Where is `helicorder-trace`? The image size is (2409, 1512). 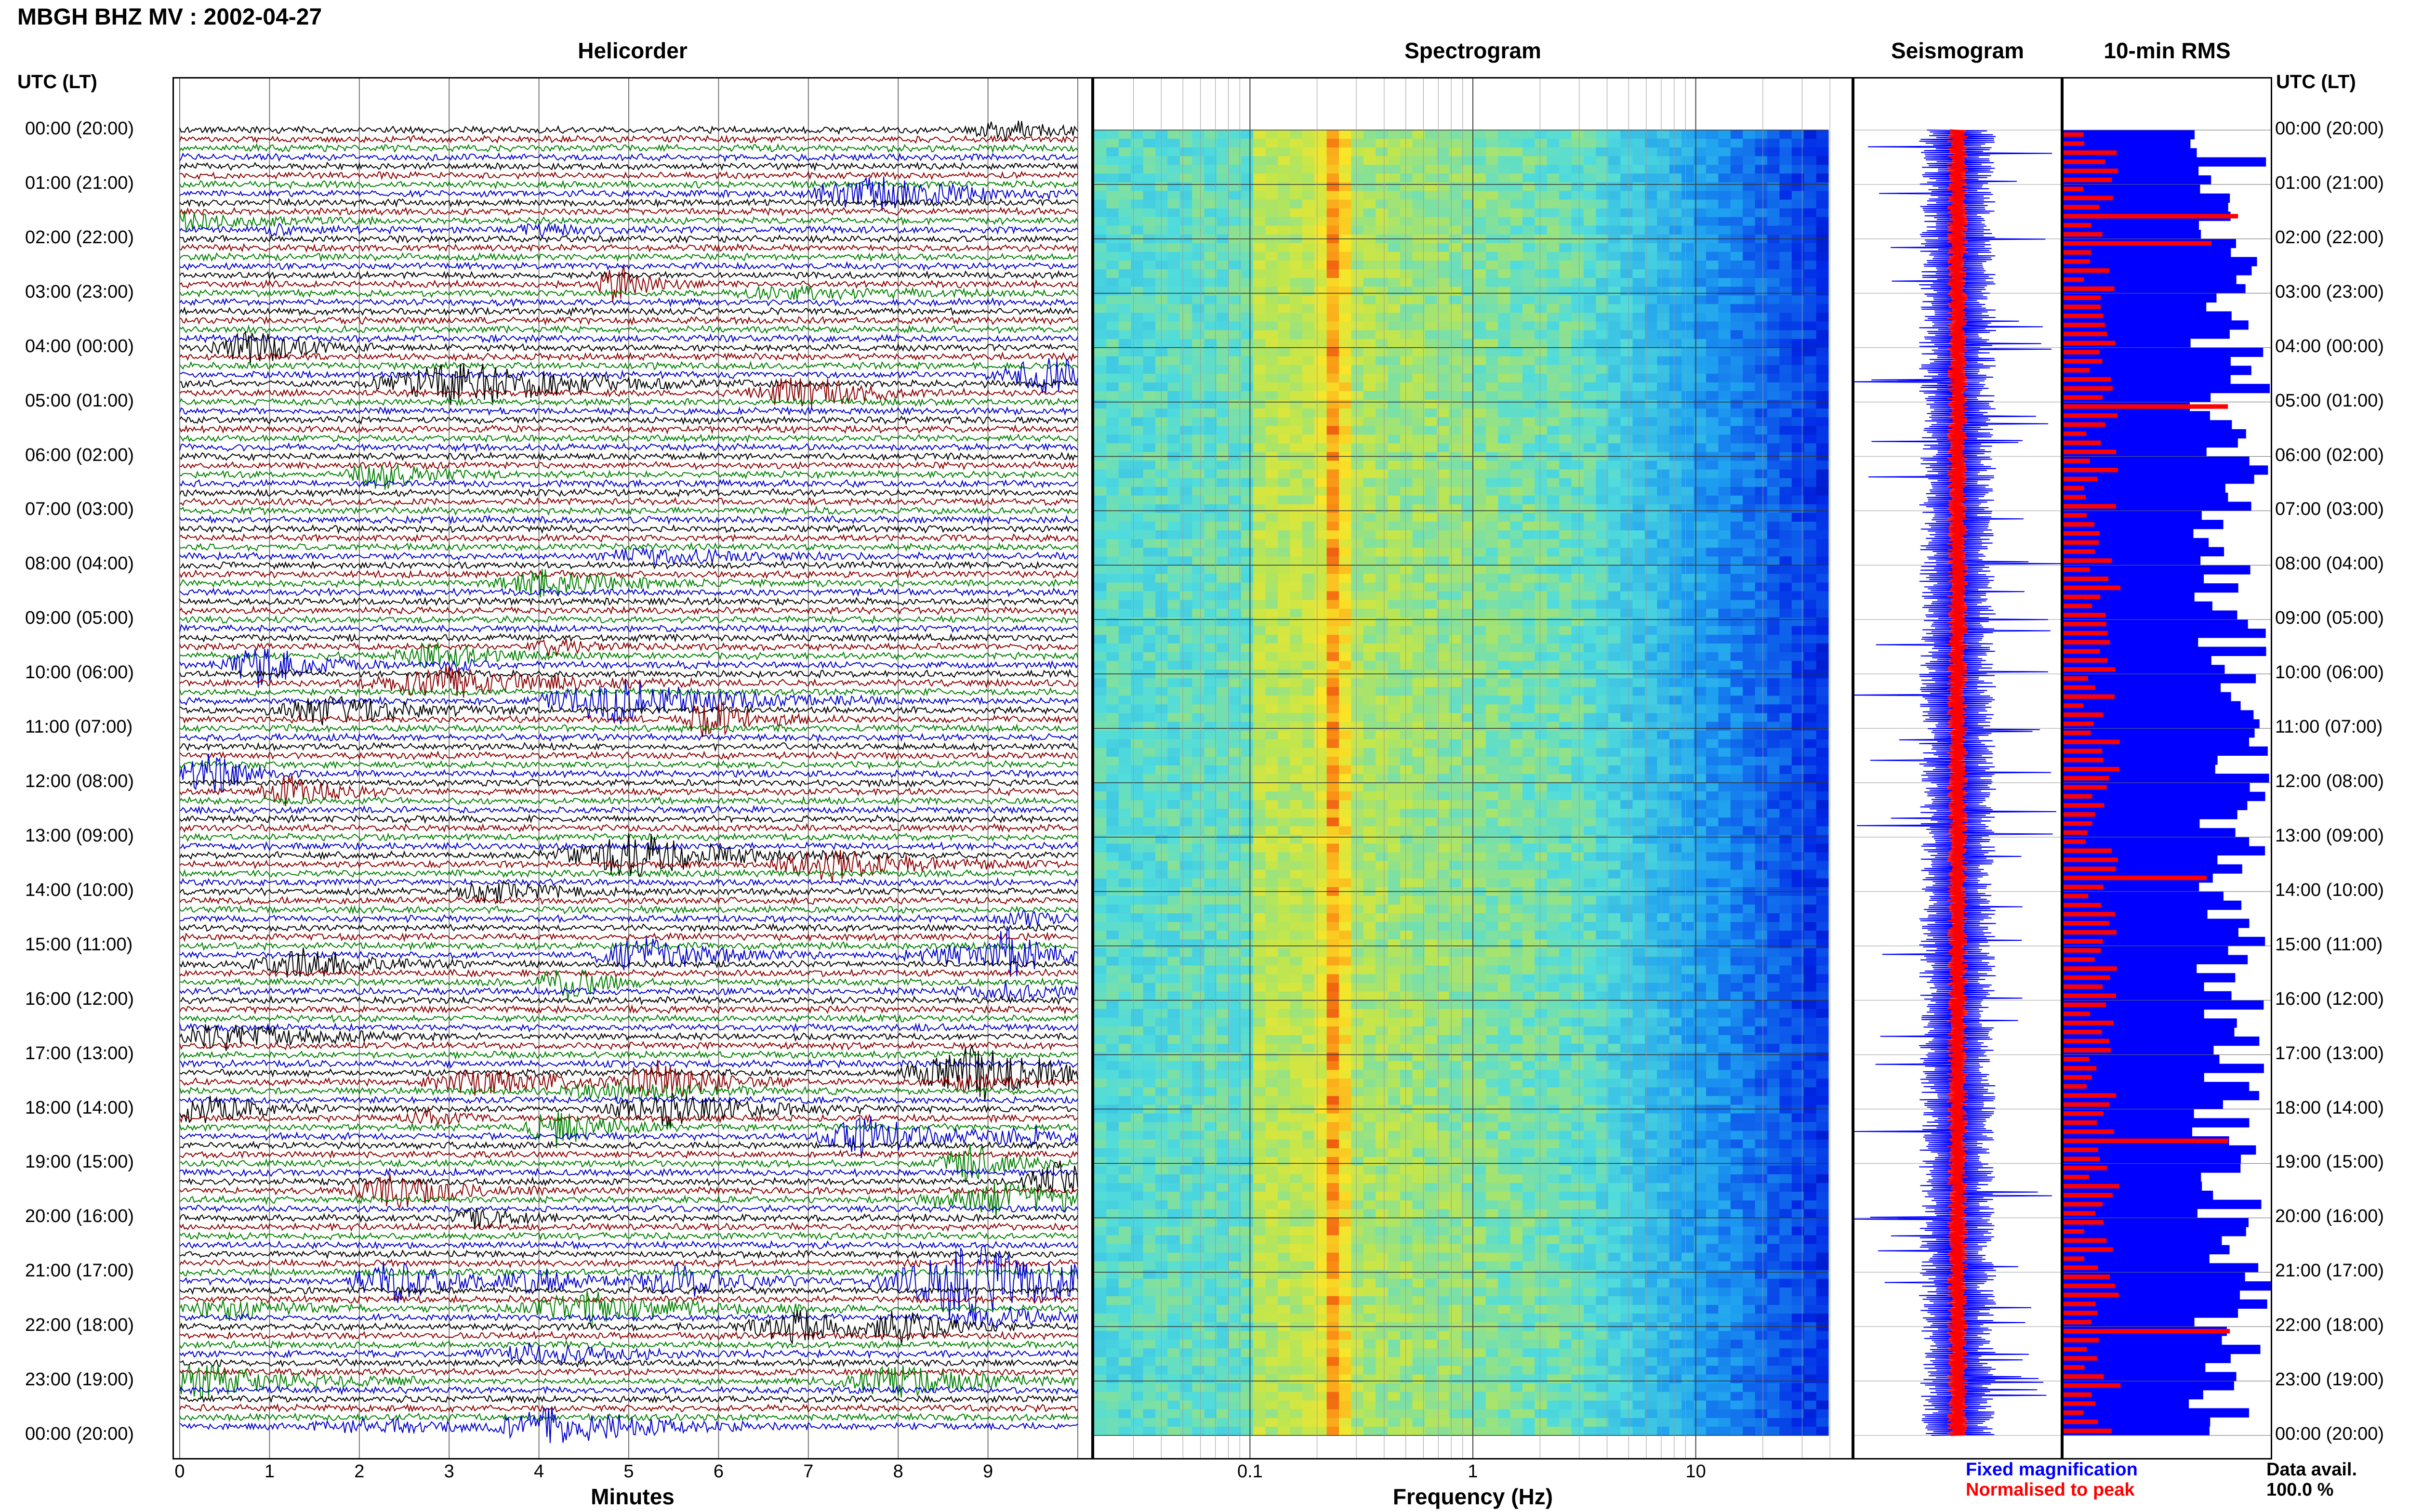
helicorder-trace is located at coordinates (628, 1091).